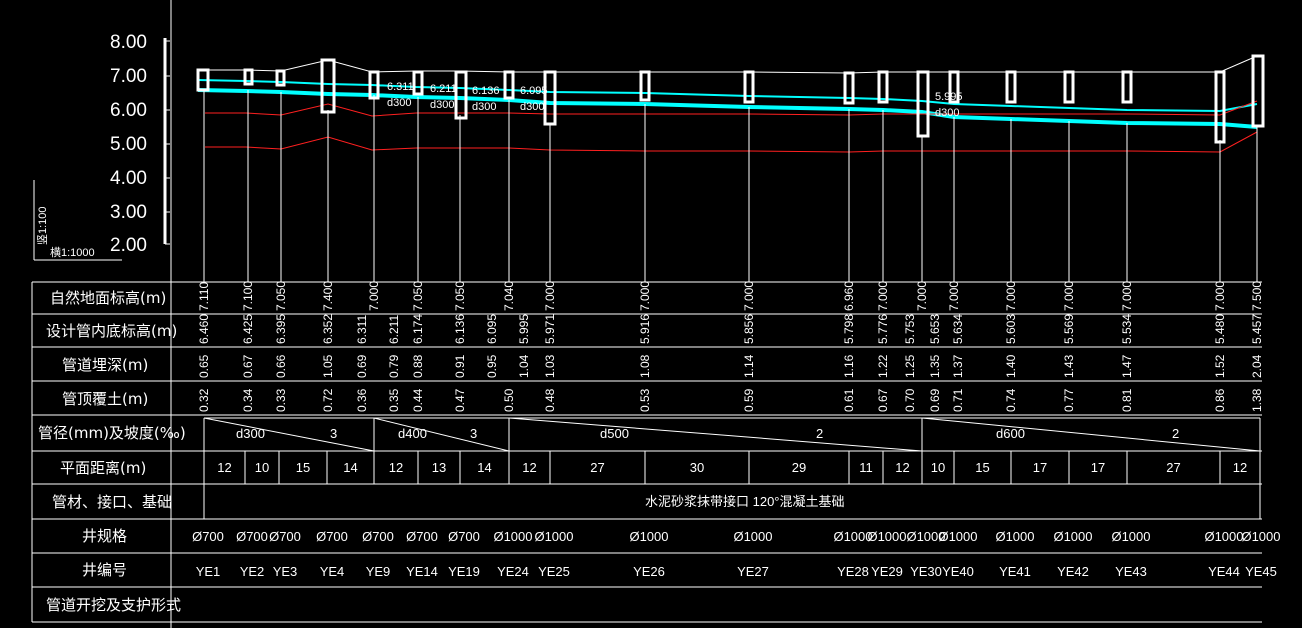 This screenshot has height=628, width=1302. Describe the element at coordinates (285, 571) in the screenshot. I see `manhole-id: YE3` at that location.